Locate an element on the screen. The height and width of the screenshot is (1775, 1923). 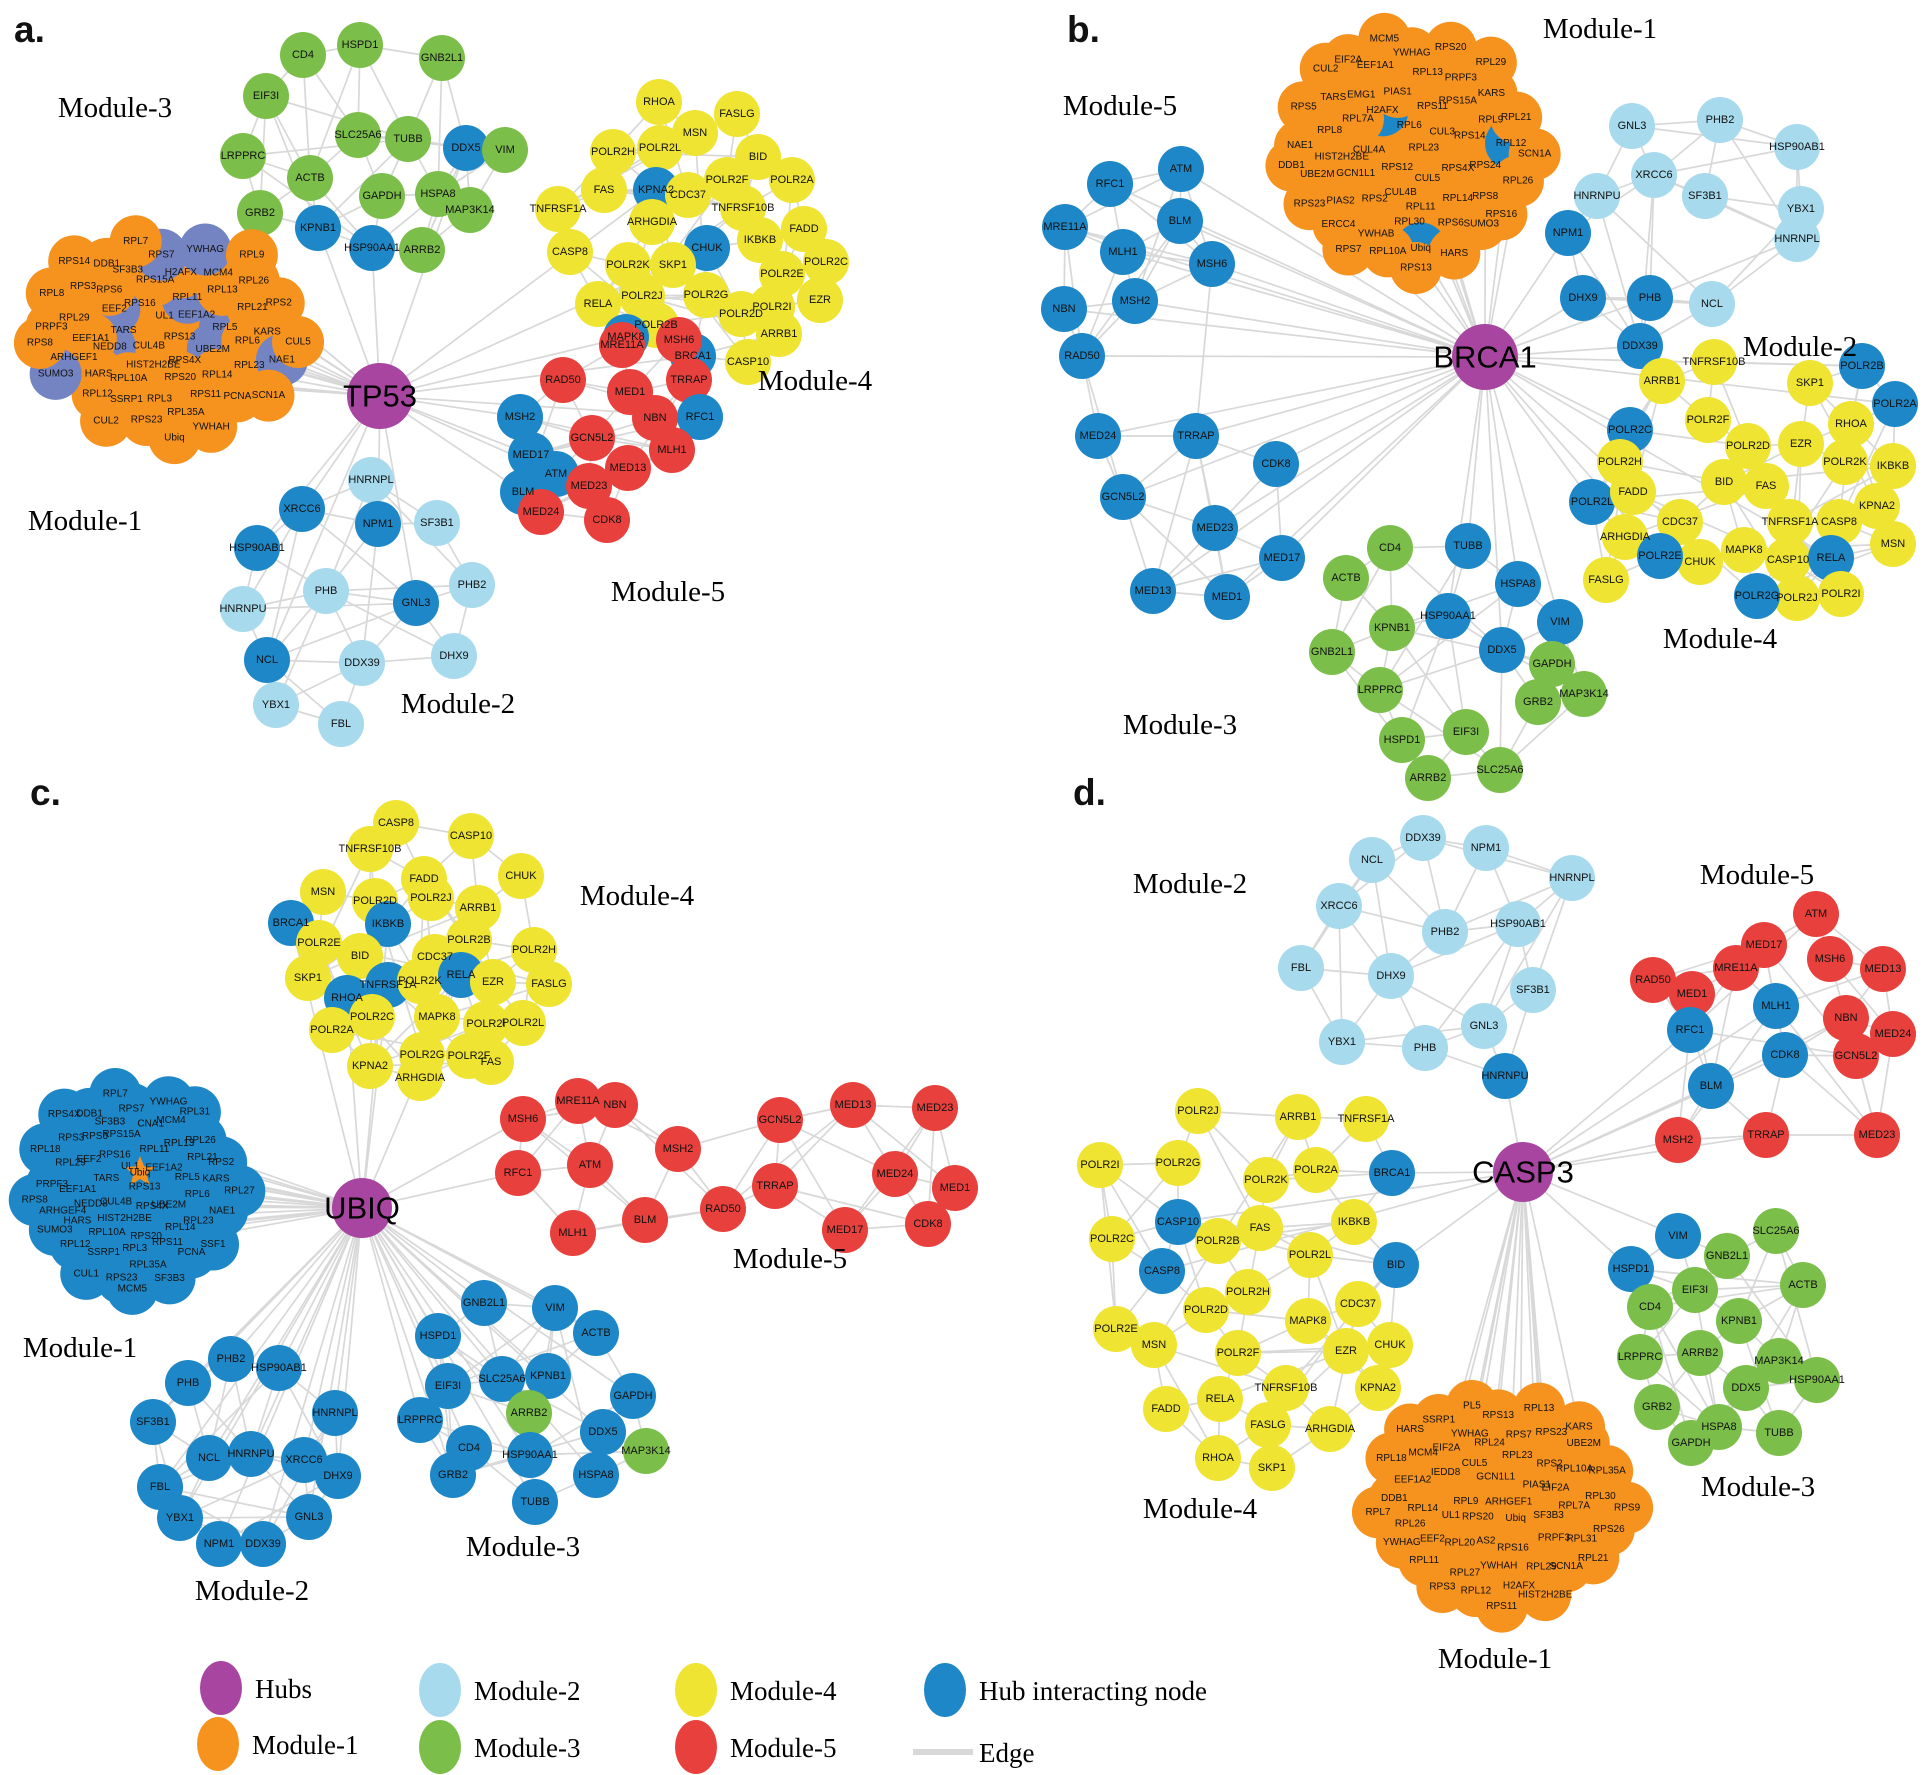
node-label-Ubiq: Ubiq is located at coordinates (1420, 248).